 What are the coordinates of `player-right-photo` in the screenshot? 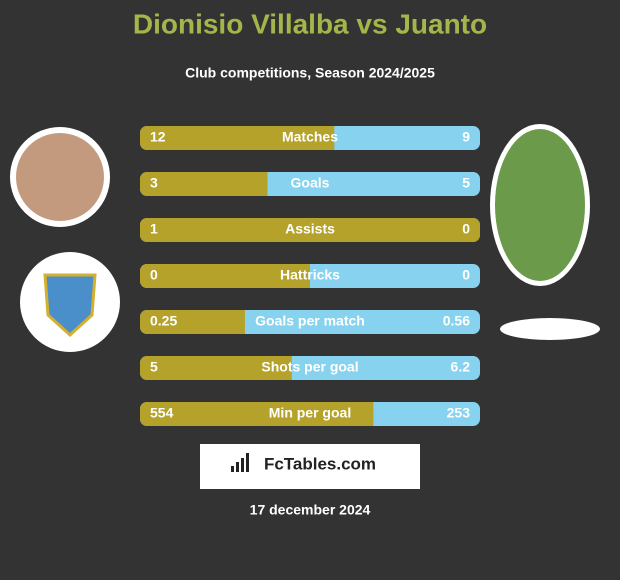 It's located at (540, 205).